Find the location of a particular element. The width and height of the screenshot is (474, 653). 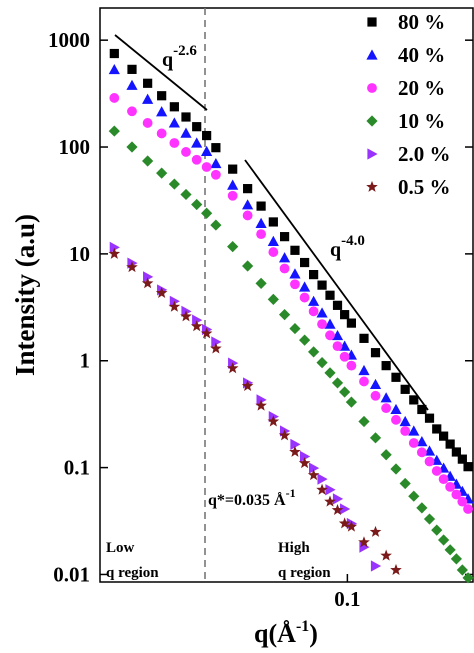

legend-label: 20 % is located at coordinates (421, 88).